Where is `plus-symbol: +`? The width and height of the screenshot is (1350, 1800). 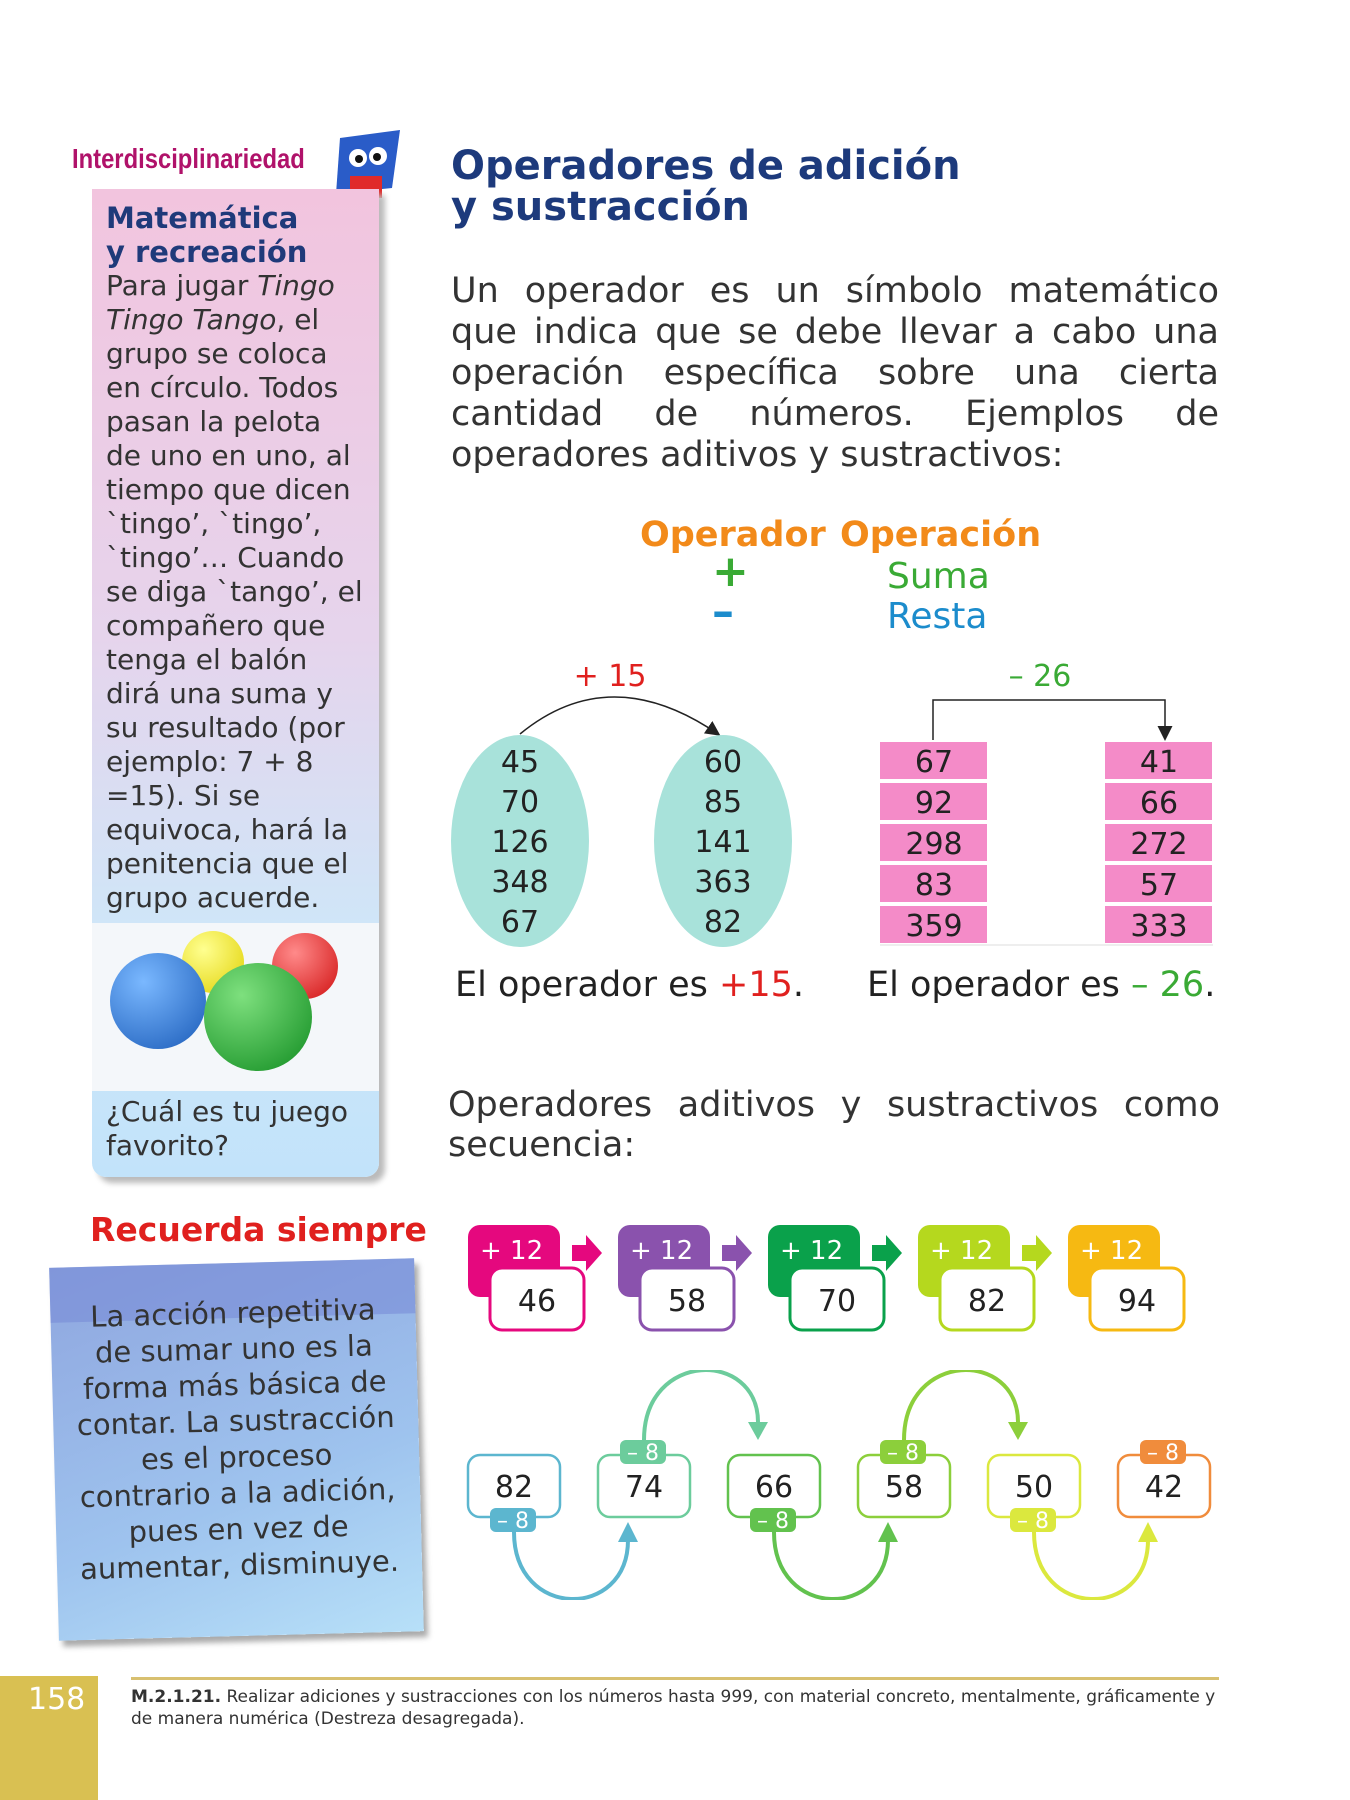
plus-symbol: + is located at coordinates (730, 571).